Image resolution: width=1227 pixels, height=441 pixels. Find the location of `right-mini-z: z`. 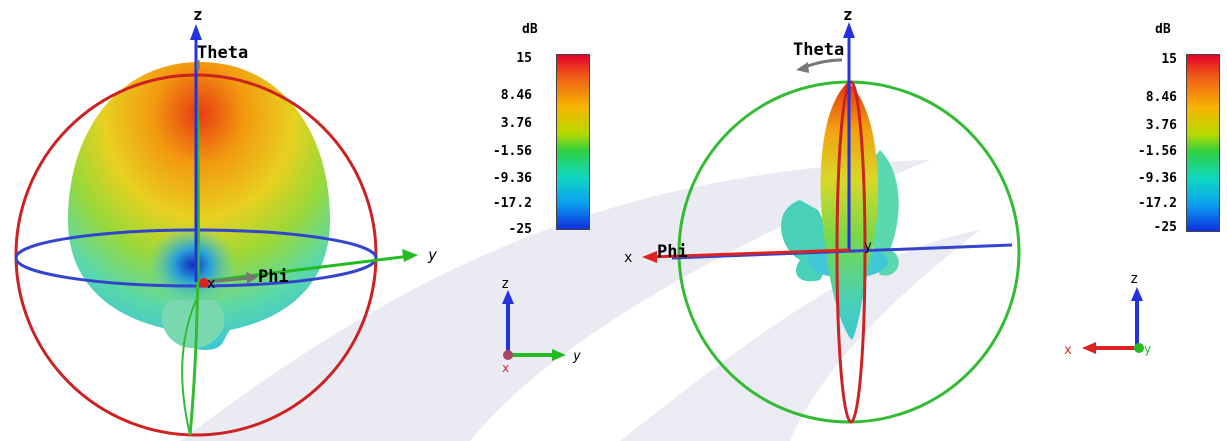

right-mini-z: z is located at coordinates (1134, 279).